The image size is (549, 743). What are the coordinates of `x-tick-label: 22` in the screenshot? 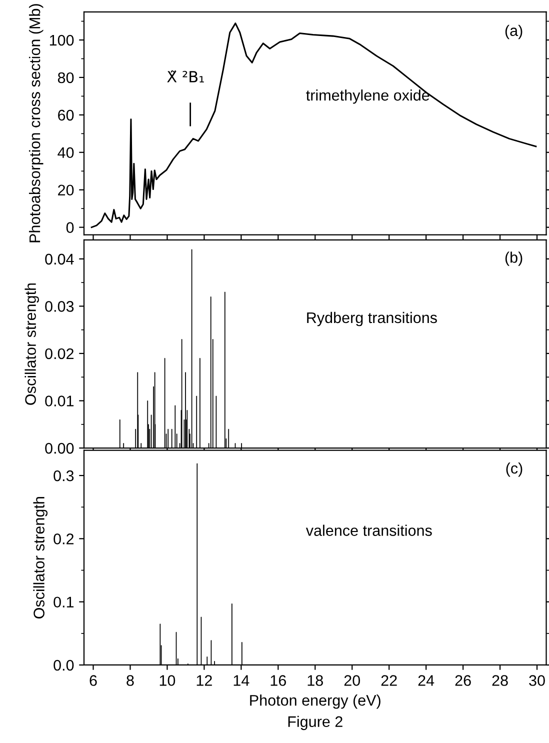 It's located at (389, 680).